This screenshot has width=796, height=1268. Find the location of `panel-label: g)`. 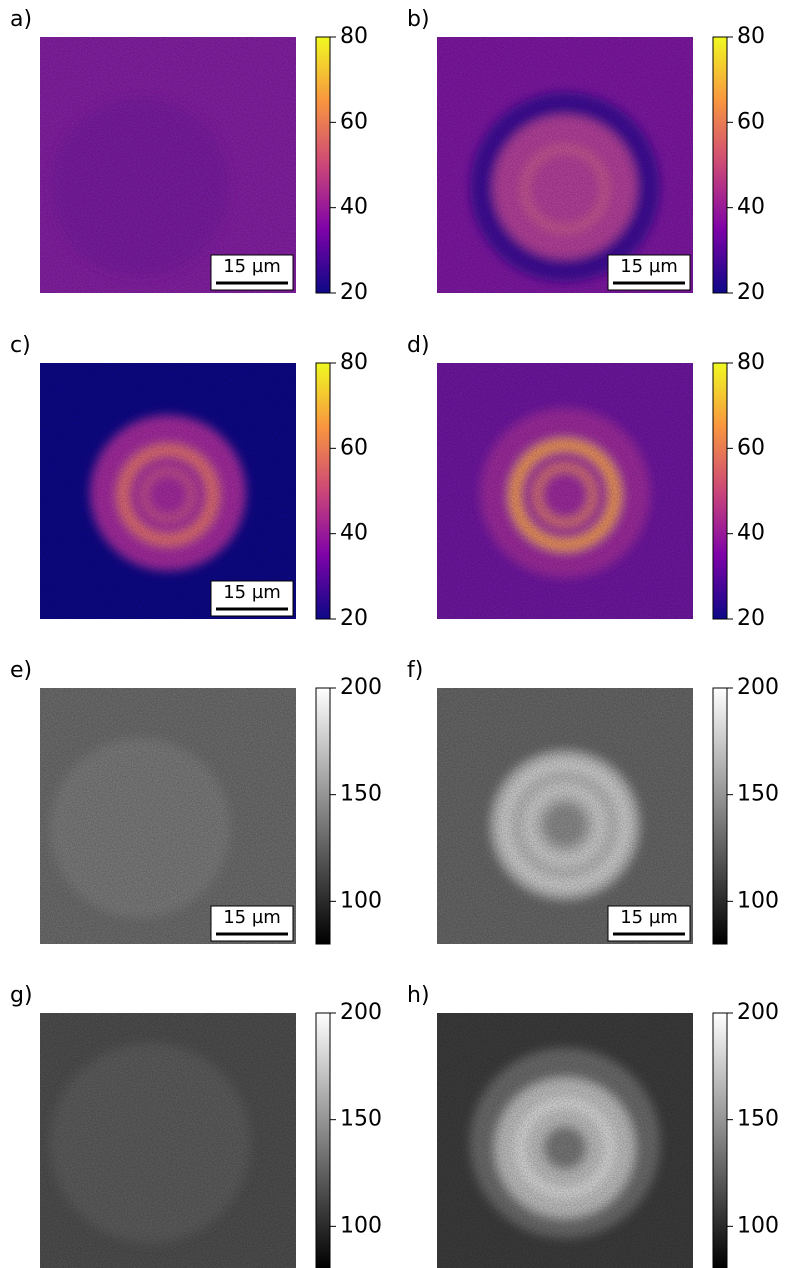

panel-label: g) is located at coordinates (21, 995).